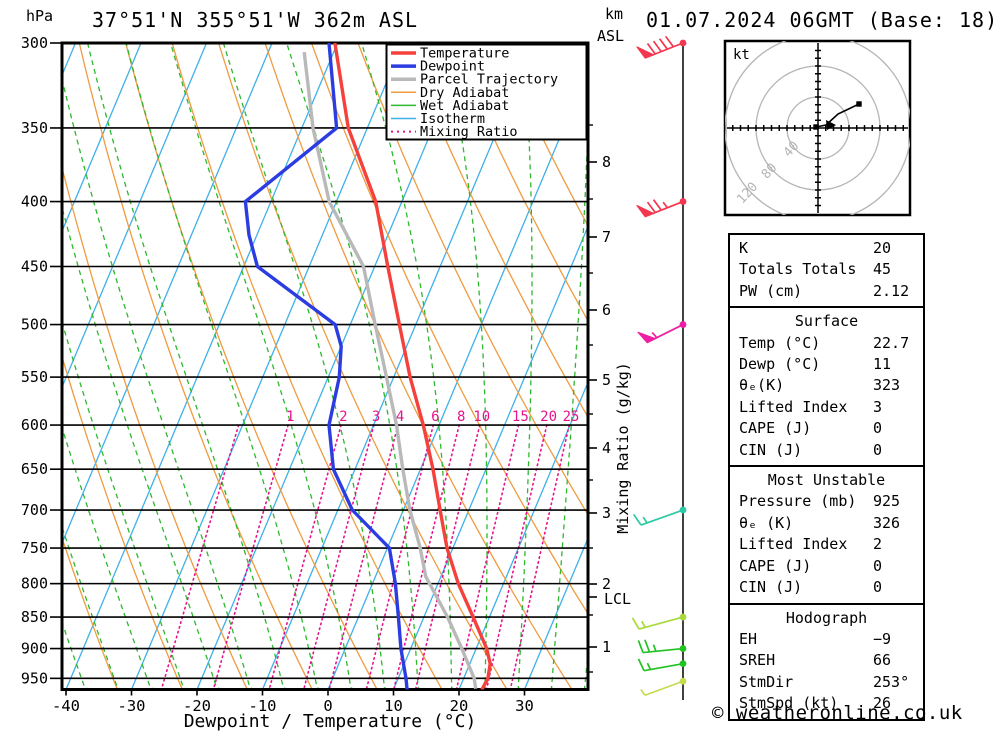 The height and width of the screenshot is (733, 1000). I want to click on stat-value: 925, so click(887, 501).